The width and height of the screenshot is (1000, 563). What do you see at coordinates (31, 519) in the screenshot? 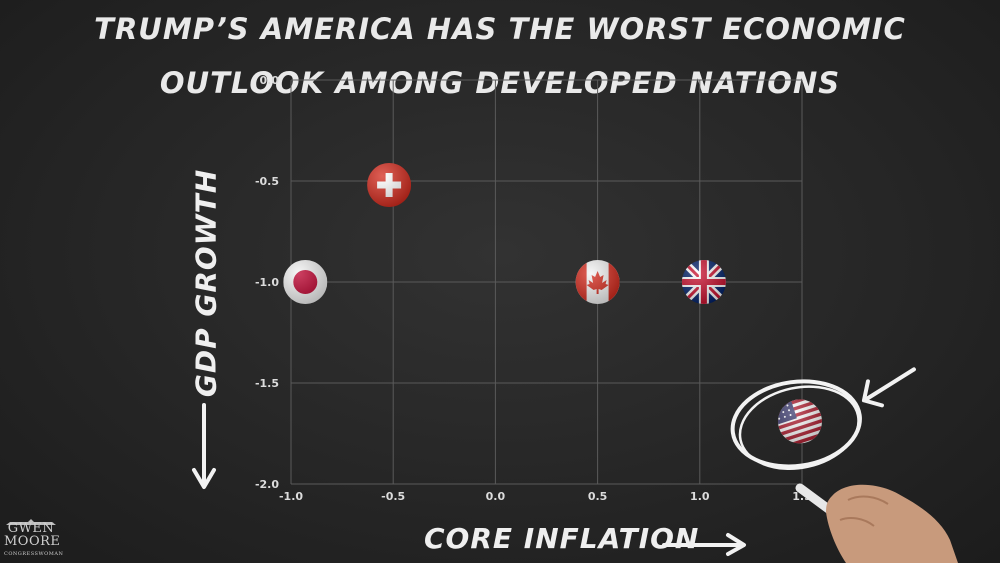
I see `capitol-icon` at bounding box center [31, 519].